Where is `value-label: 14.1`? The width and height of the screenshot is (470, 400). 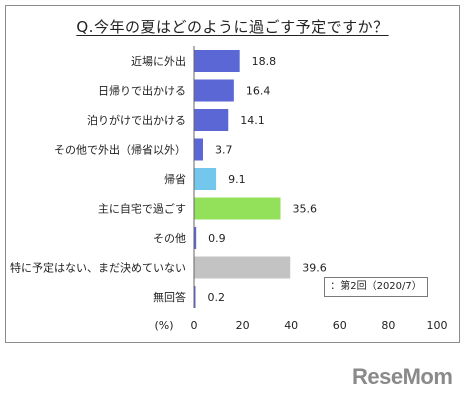
value-label: 14.1 is located at coordinates (252, 120).